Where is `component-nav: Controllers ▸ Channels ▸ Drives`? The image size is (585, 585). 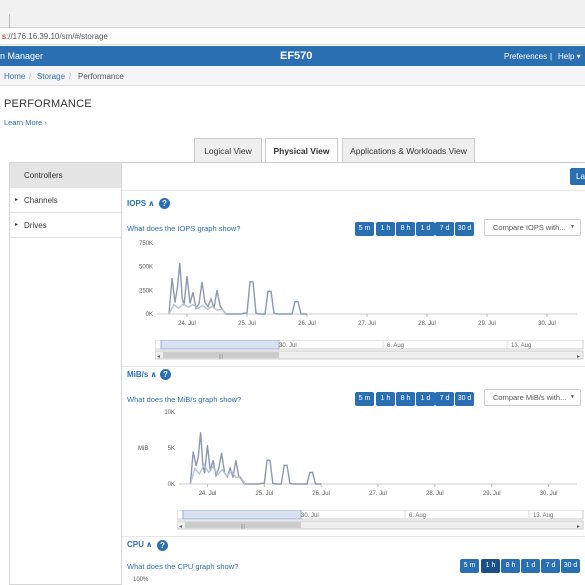
component-nav: Controllers ▸ Channels ▸ Drives is located at coordinates (65, 373).